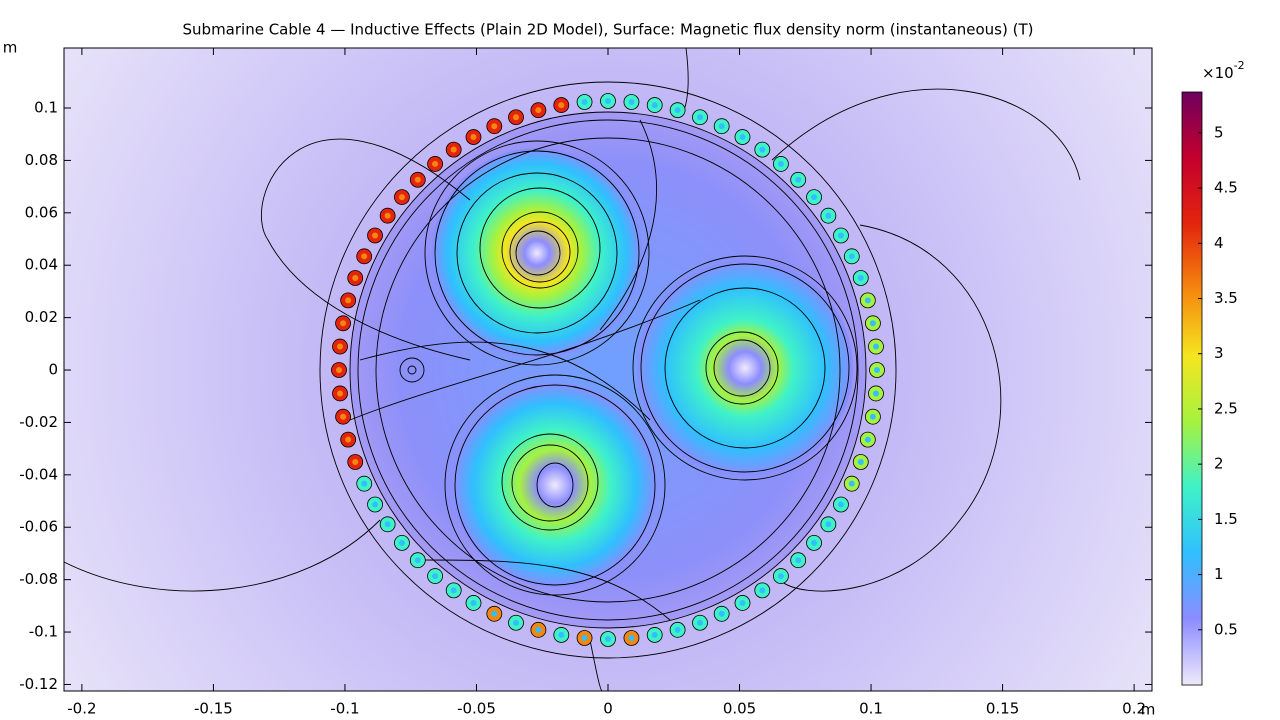  I want to click on colorbar-tick-label: 3.5, so click(1226, 298).